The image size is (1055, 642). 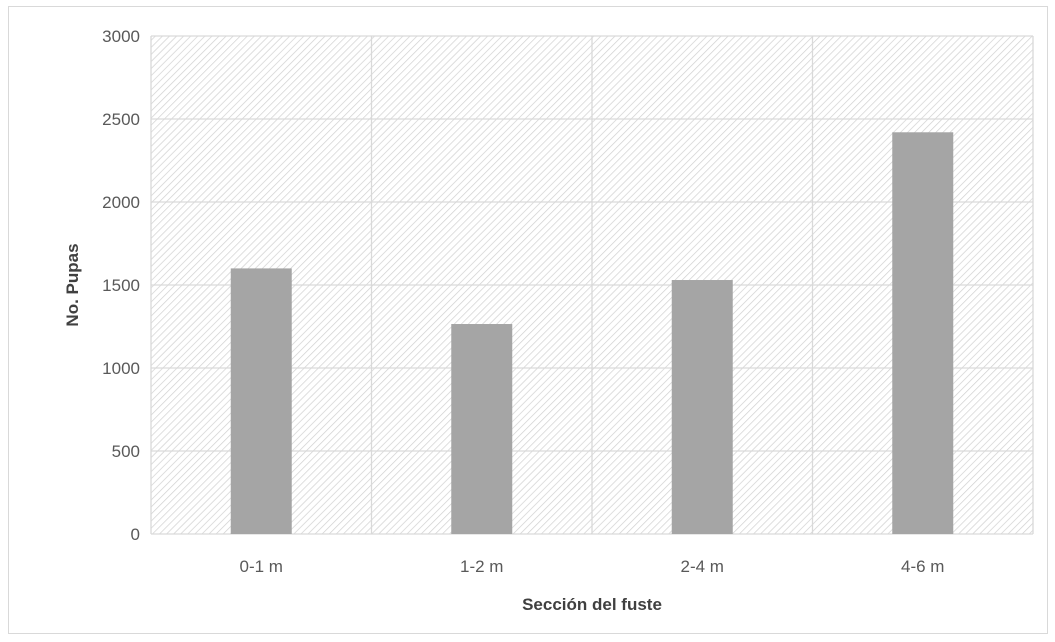 I want to click on x-tick-label: 0-1 m, so click(x=261, y=566).